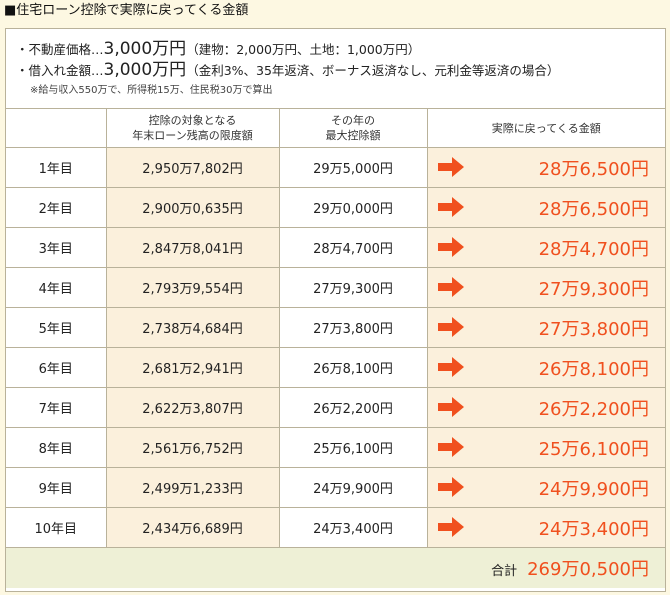  I want to click on row-refund-cell: 26万2,200円, so click(546, 407).